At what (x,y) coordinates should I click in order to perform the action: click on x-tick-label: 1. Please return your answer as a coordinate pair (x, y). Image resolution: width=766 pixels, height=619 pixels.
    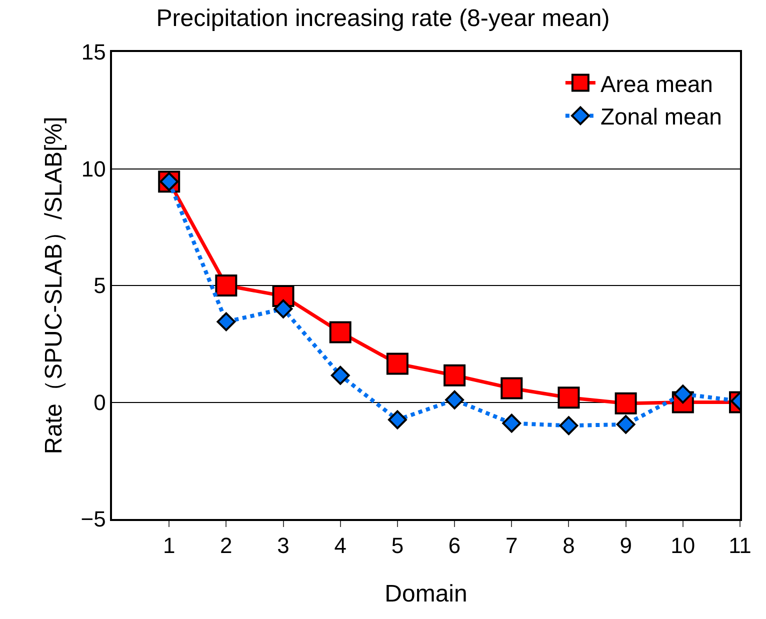
    Looking at the image, I should click on (169, 545).